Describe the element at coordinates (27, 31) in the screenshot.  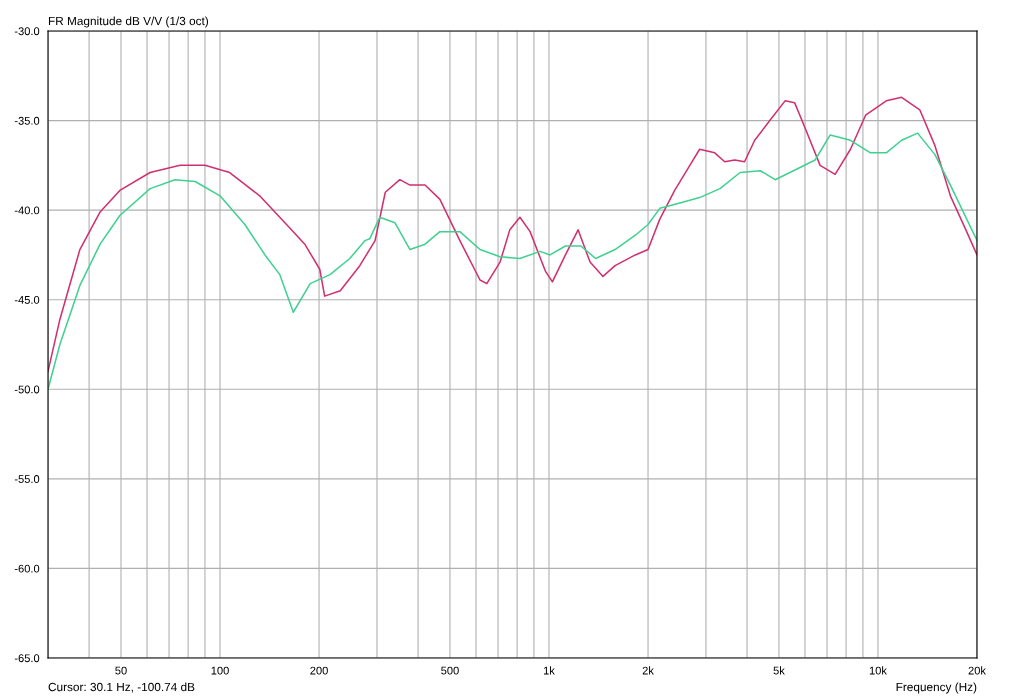
I see `y-tick-label: -30.0` at that location.